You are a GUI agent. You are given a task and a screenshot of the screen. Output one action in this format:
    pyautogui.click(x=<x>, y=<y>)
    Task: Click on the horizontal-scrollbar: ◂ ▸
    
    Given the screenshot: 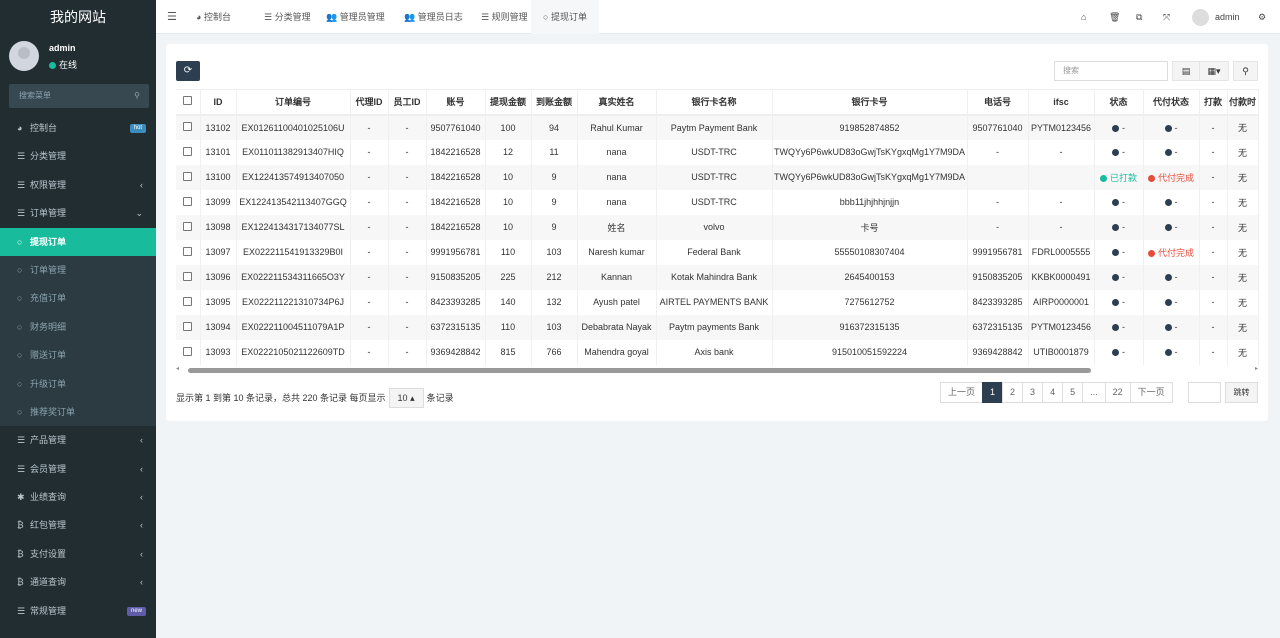 What is the action you would take?
    pyautogui.click(x=717, y=369)
    